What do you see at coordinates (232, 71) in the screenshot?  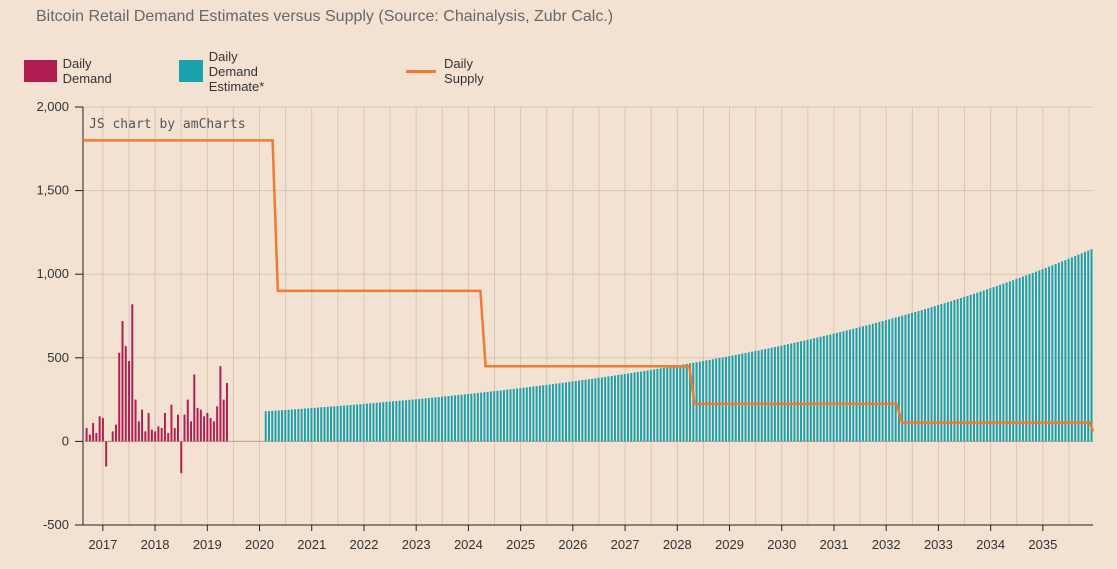 I see `legend-item-daily-demand-estimate: Daily Demand Estimate*` at bounding box center [232, 71].